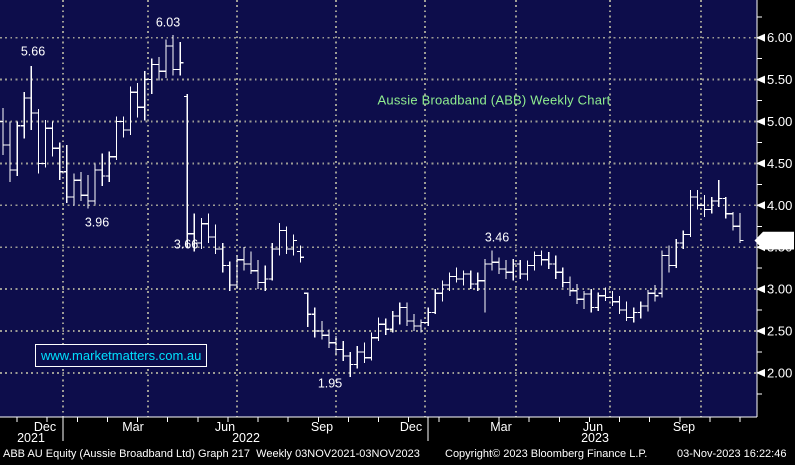  I want to click on chart-title: Aussie Broadband (ABB) Weekly Chart, so click(494, 100).